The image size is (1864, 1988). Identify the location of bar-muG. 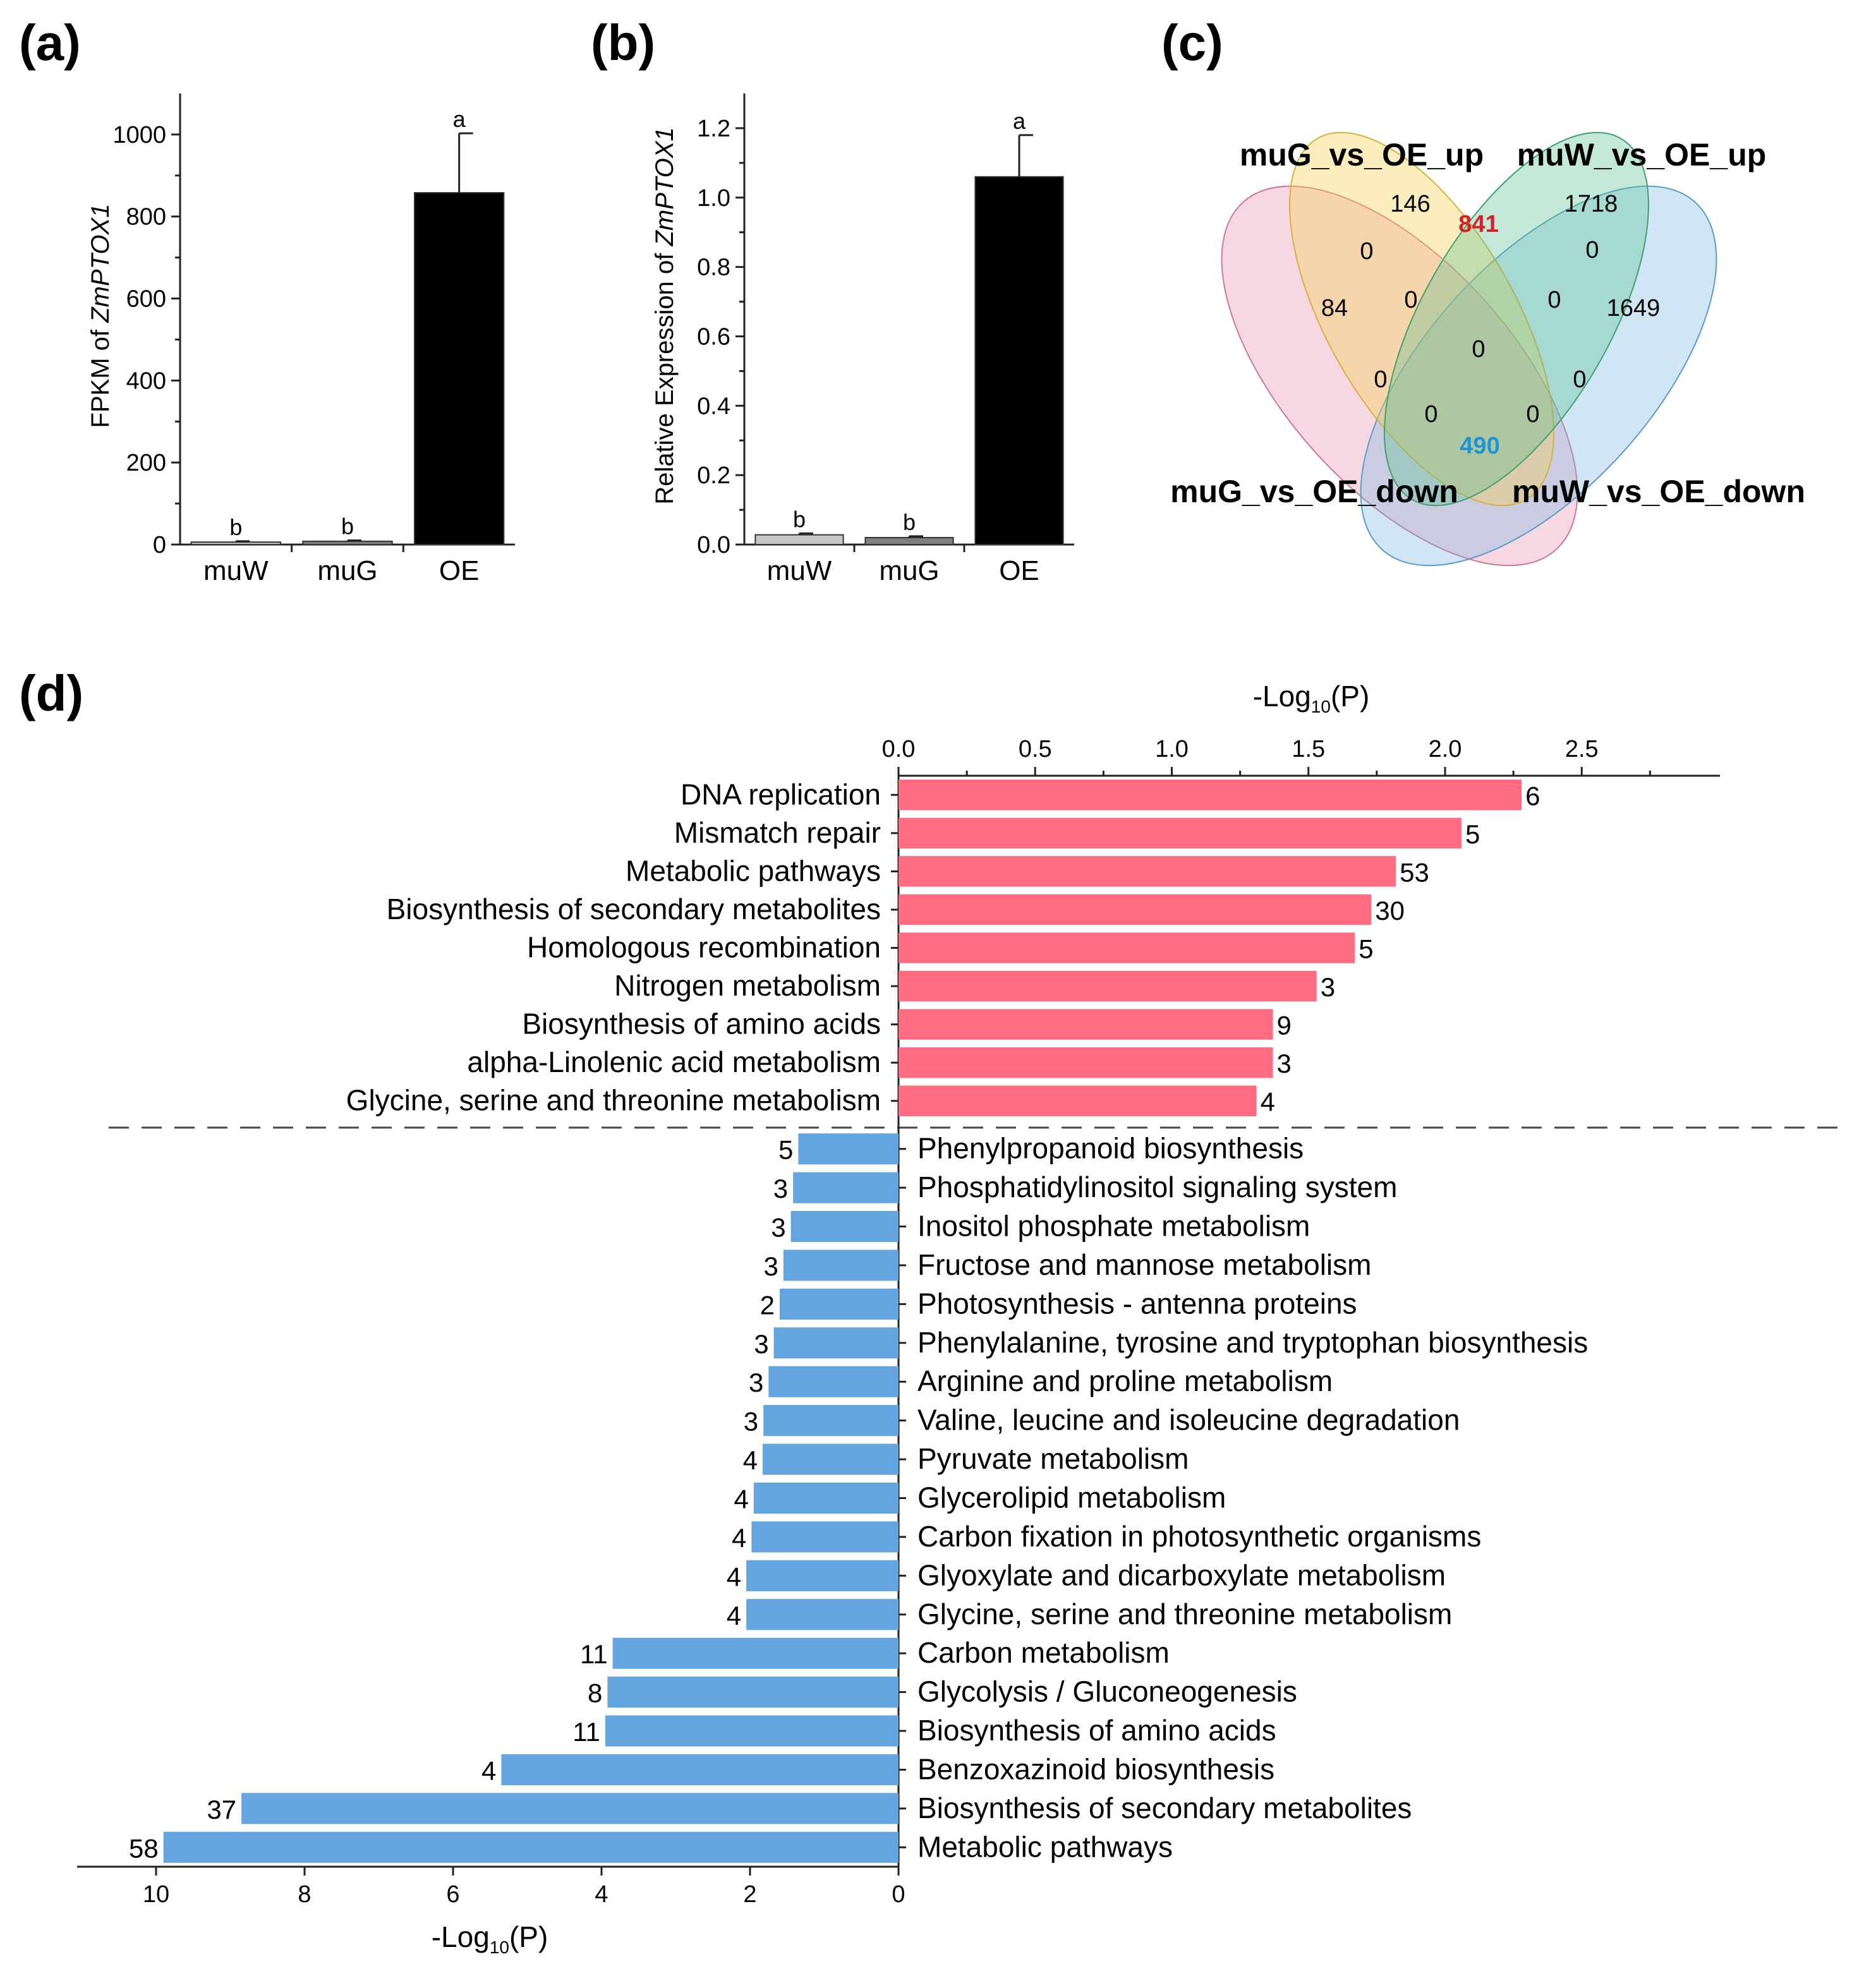
(909, 541).